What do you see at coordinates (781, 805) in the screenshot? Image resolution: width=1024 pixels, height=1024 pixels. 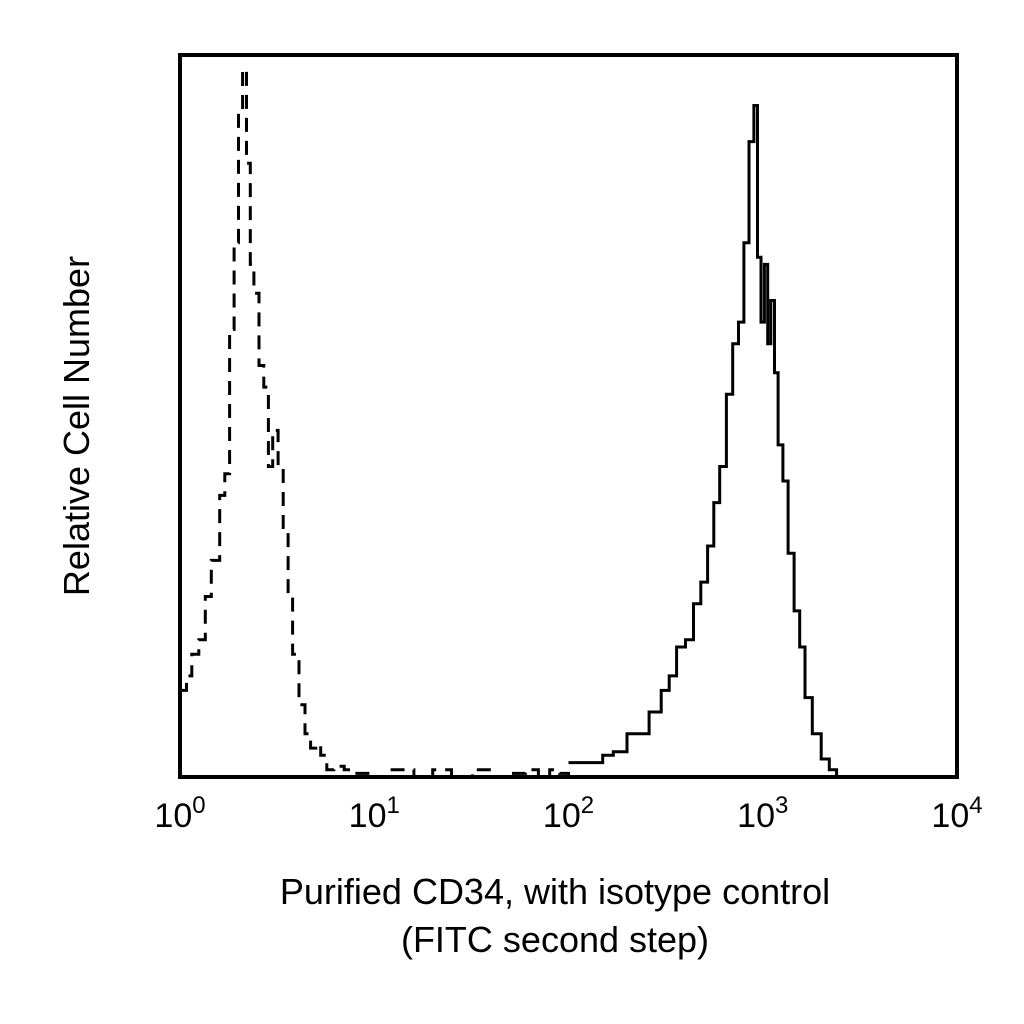 I see `x-tick-exponent: 3` at bounding box center [781, 805].